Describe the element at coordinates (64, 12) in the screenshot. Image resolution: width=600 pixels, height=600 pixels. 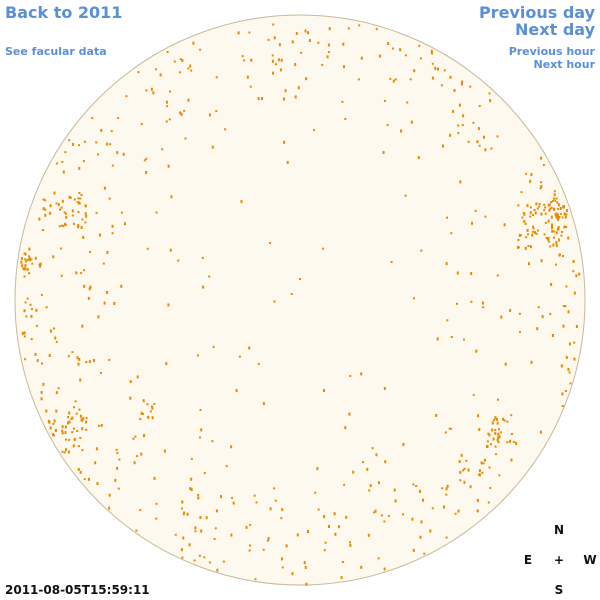
I see `back-to-year-link: Back to 2011` at that location.